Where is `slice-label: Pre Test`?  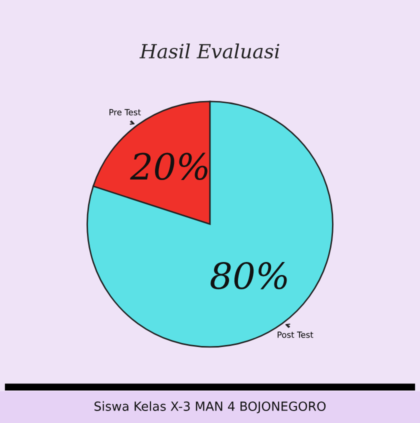
slice-label: Pre Test is located at coordinates (125, 112).